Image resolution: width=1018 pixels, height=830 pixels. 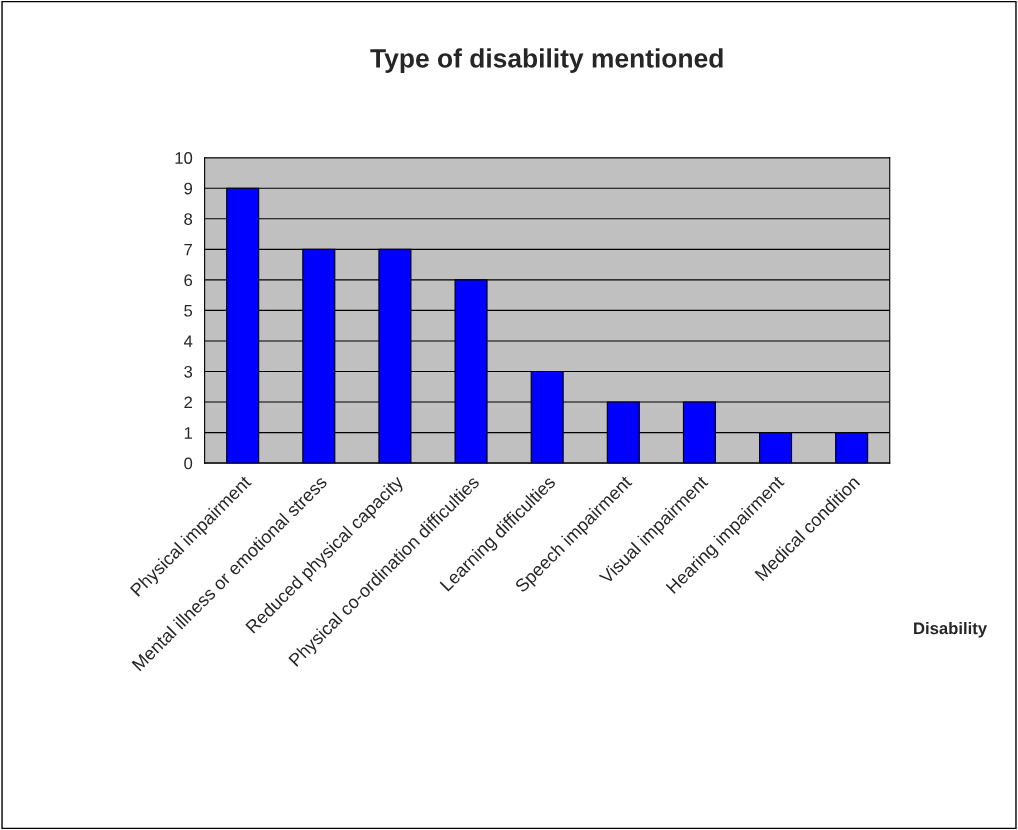 What do you see at coordinates (188, 188) in the screenshot?
I see `y-tick-label: 9` at bounding box center [188, 188].